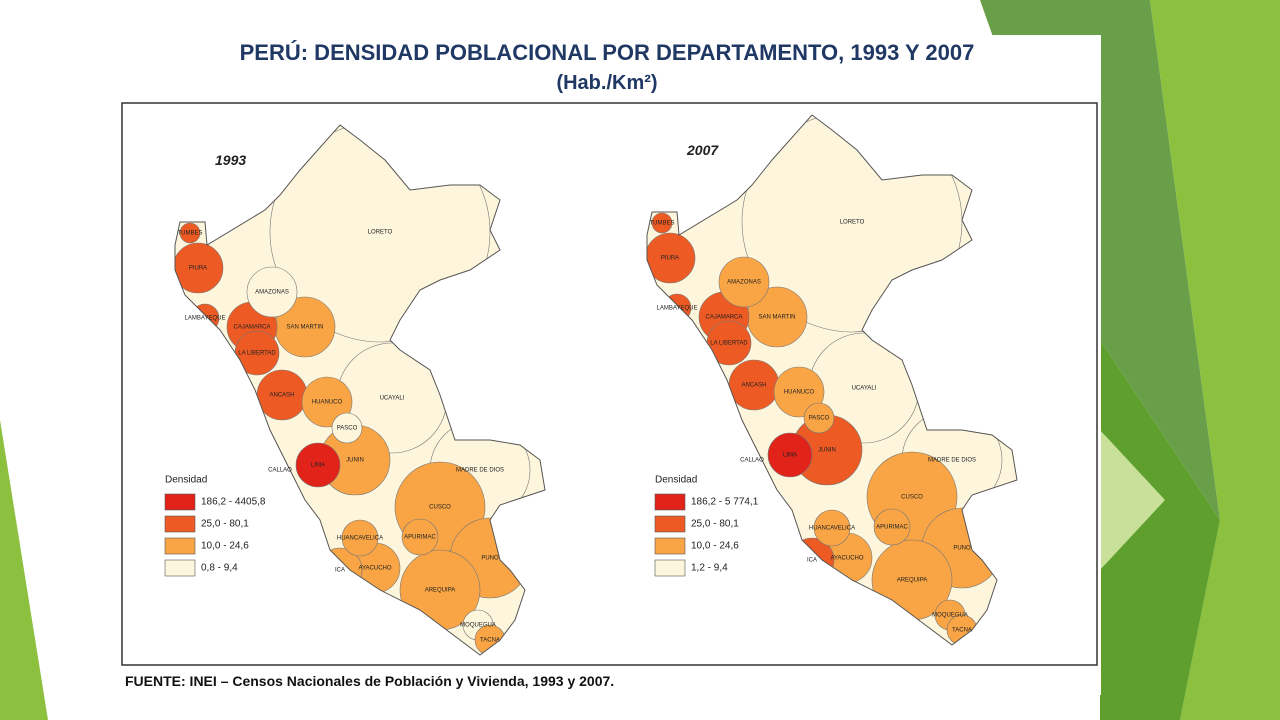 This screenshot has height=720, width=1280. What do you see at coordinates (702, 150) in the screenshot?
I see `map-year: 2007` at bounding box center [702, 150].